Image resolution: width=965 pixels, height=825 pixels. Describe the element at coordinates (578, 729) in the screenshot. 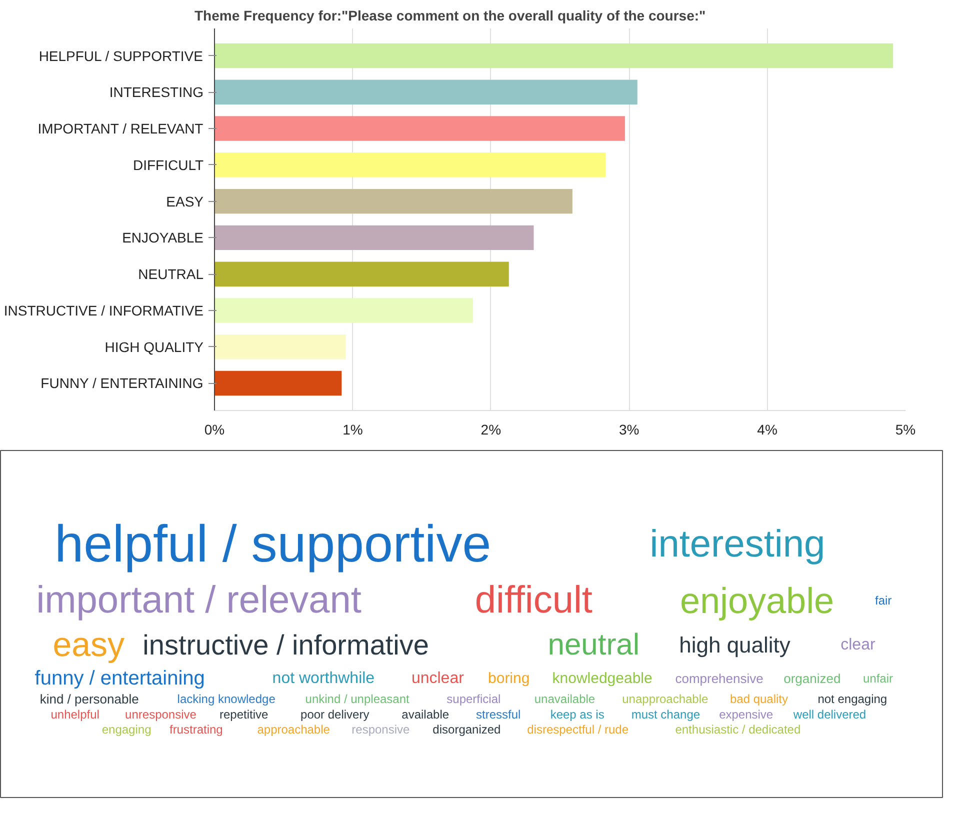

I see `text: disrespectful / rude` at that location.